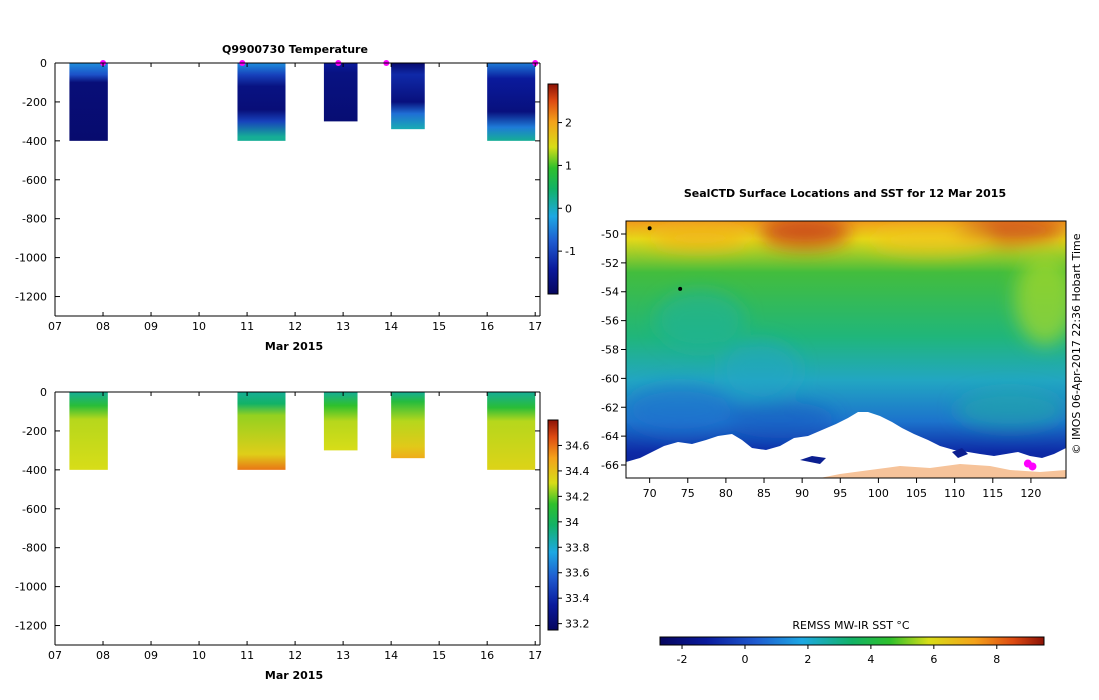 The width and height of the screenshot is (1099, 700). What do you see at coordinates (688, 493) in the screenshot?
I see `lon-tick-label: 75` at bounding box center [688, 493].